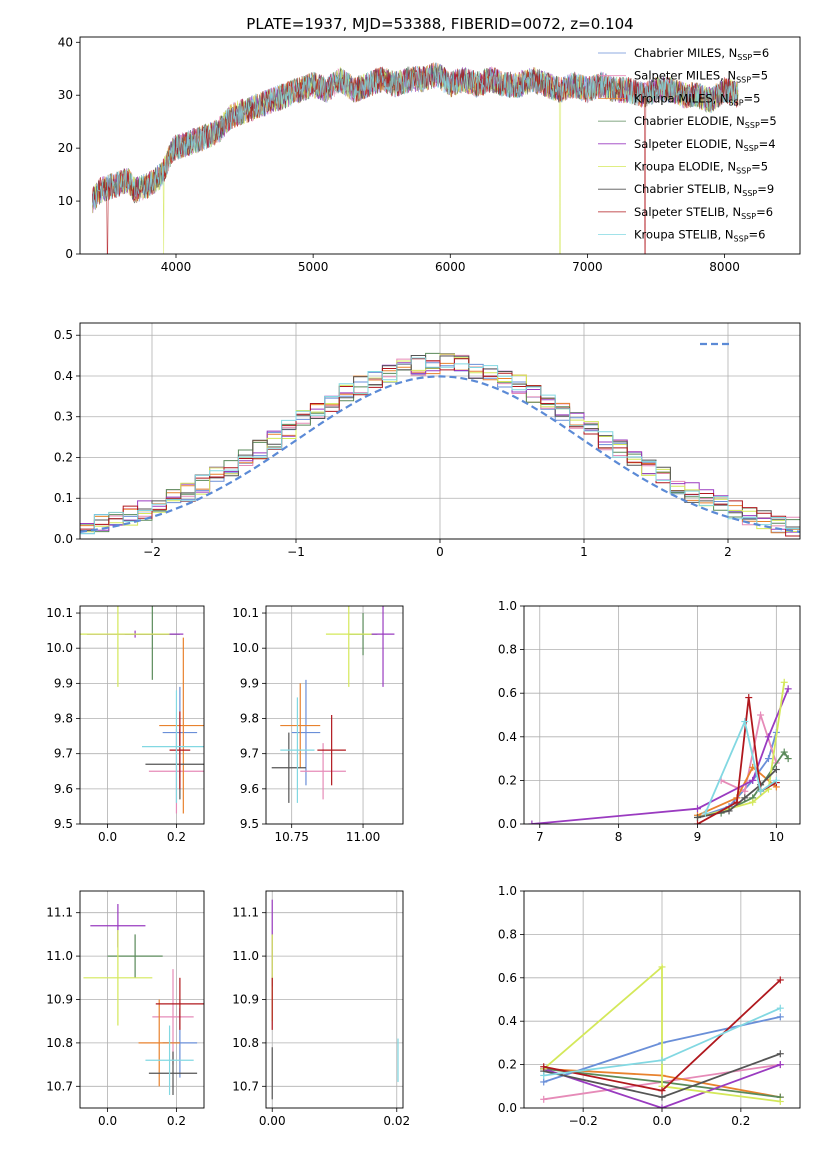 The width and height of the screenshot is (819, 1170). I want to click on legend-entry: Chabrier ELODIE, NSSP=5, so click(705, 122).